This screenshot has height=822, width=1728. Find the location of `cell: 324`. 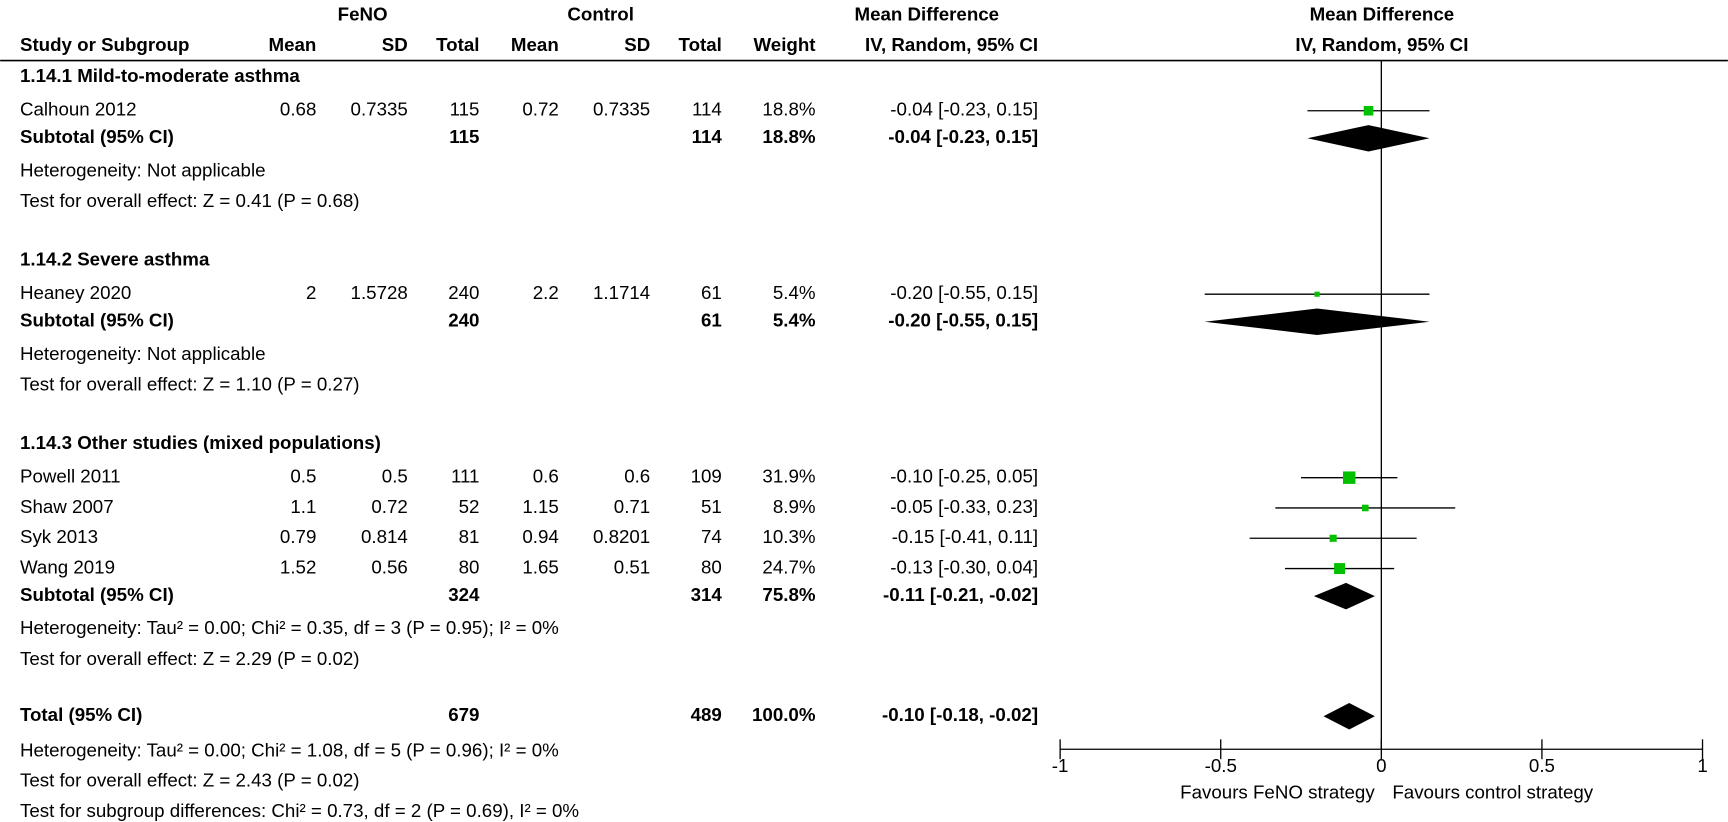

cell: 324 is located at coordinates (464, 594).